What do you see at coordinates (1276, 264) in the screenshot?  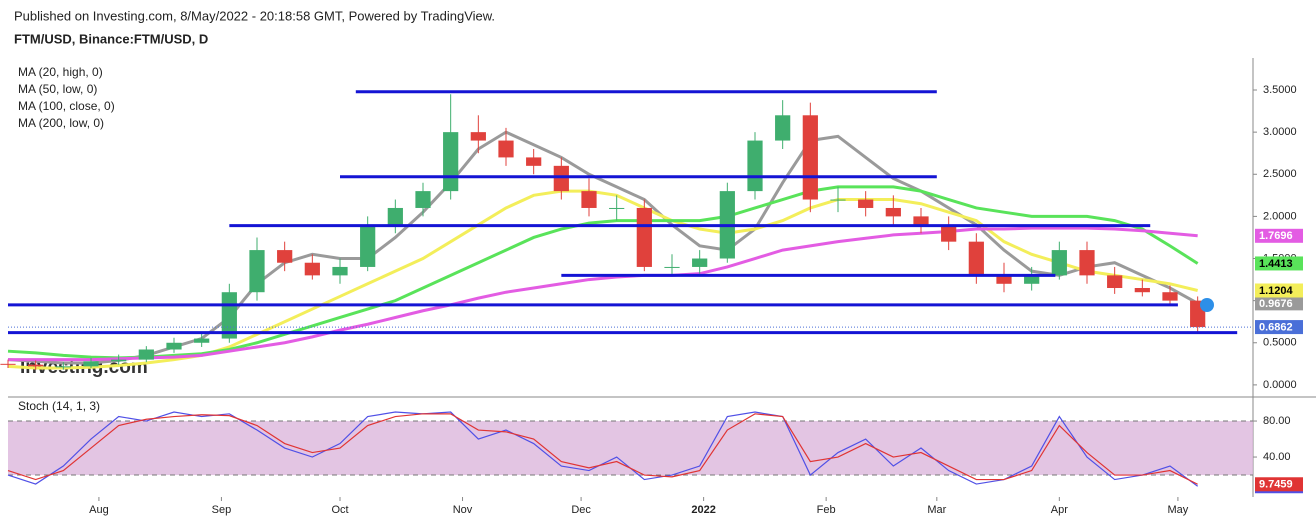 I see `price-badge-label: 1.4413` at bounding box center [1276, 264].